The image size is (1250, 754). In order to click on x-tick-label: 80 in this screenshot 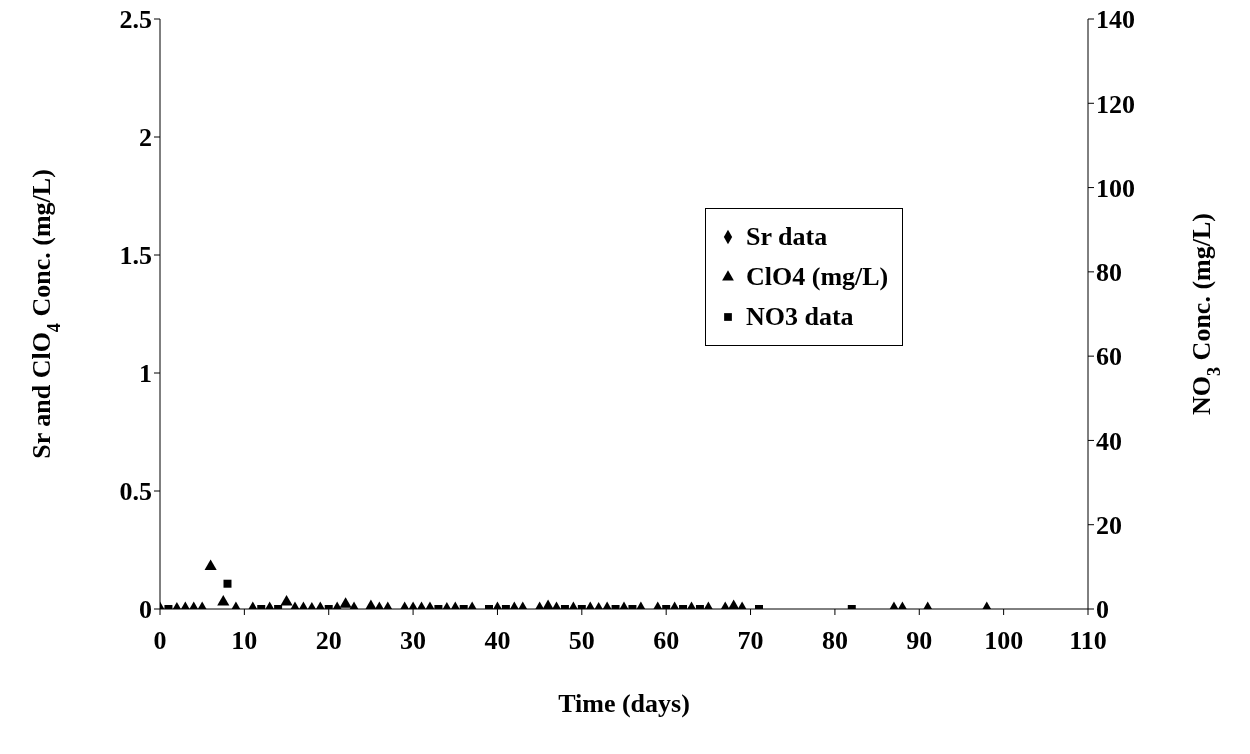, I will do `click(834, 641)`.